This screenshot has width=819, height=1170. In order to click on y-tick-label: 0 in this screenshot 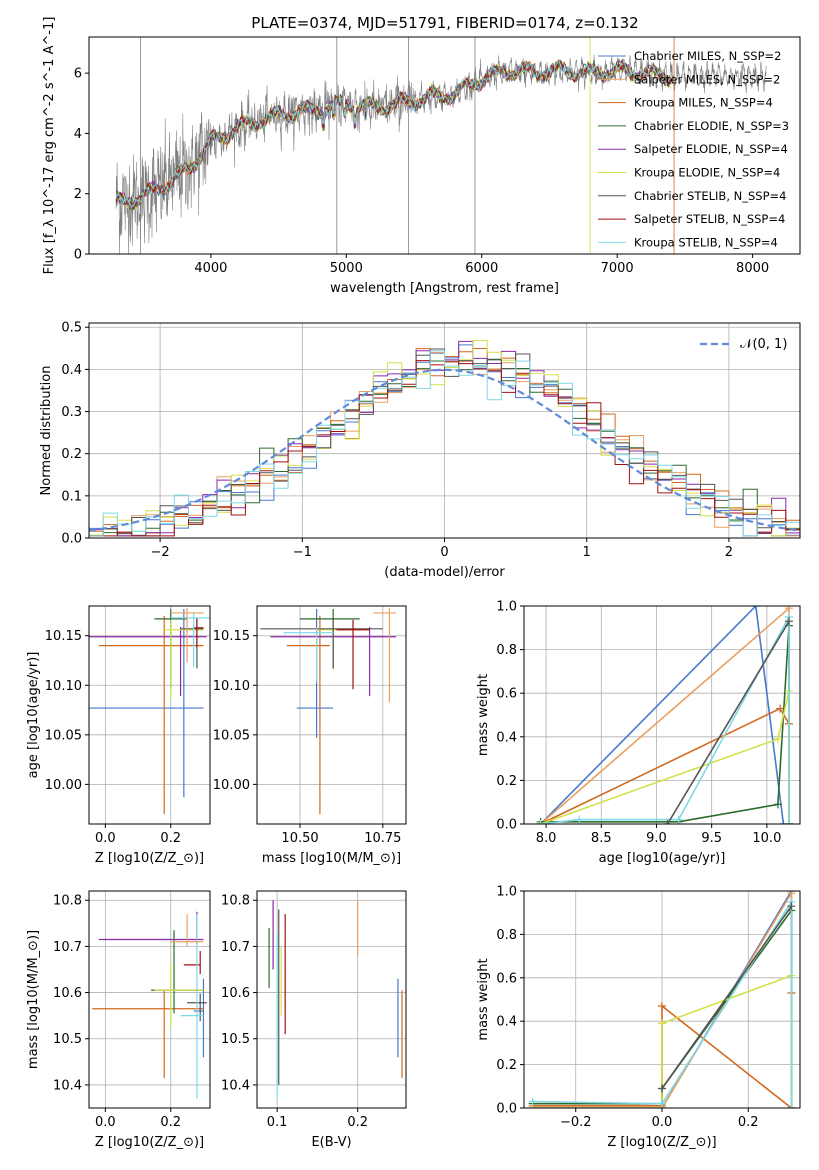, I will do `click(78, 255)`.